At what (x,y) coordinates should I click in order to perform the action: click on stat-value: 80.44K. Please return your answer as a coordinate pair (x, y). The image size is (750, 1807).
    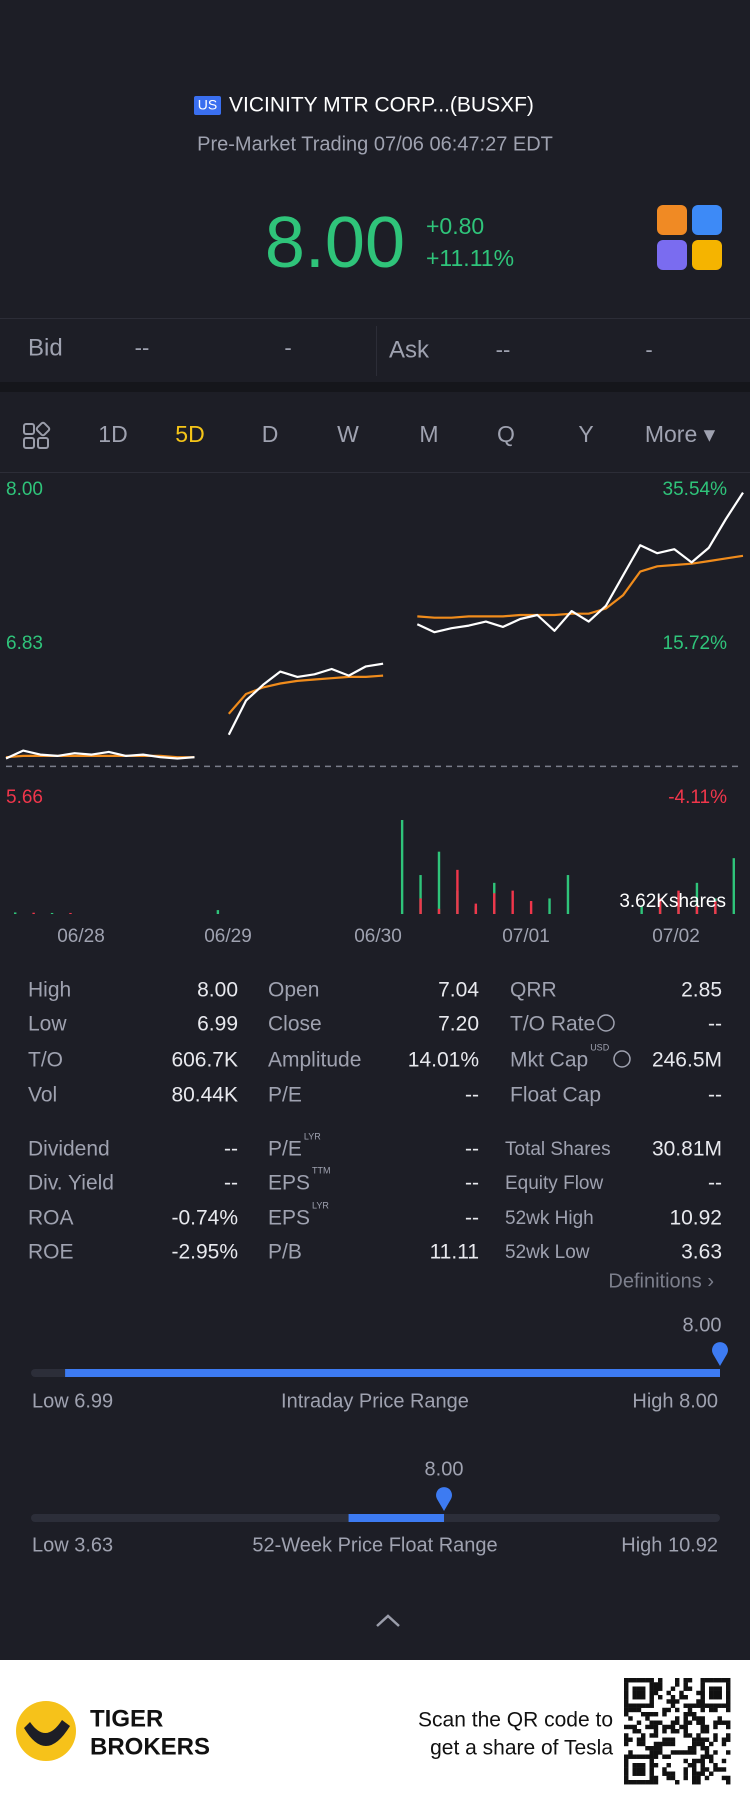
    Looking at the image, I should click on (204, 1095).